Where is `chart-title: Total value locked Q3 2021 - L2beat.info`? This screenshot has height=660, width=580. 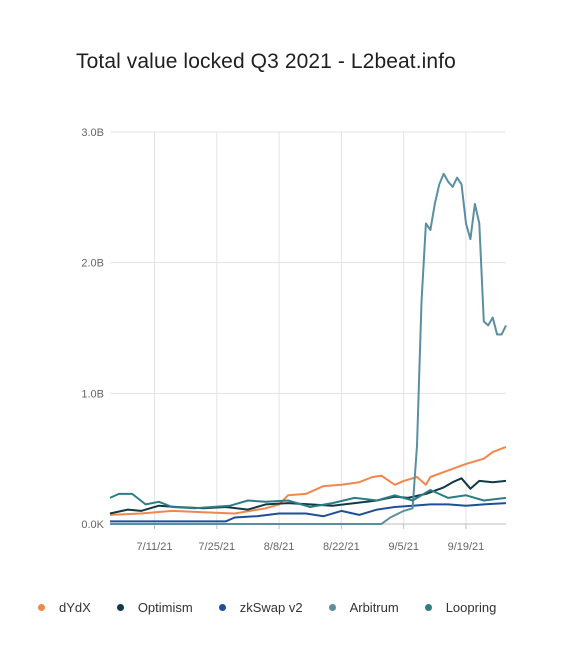 chart-title: Total value locked Q3 2021 - L2beat.info is located at coordinates (266, 61).